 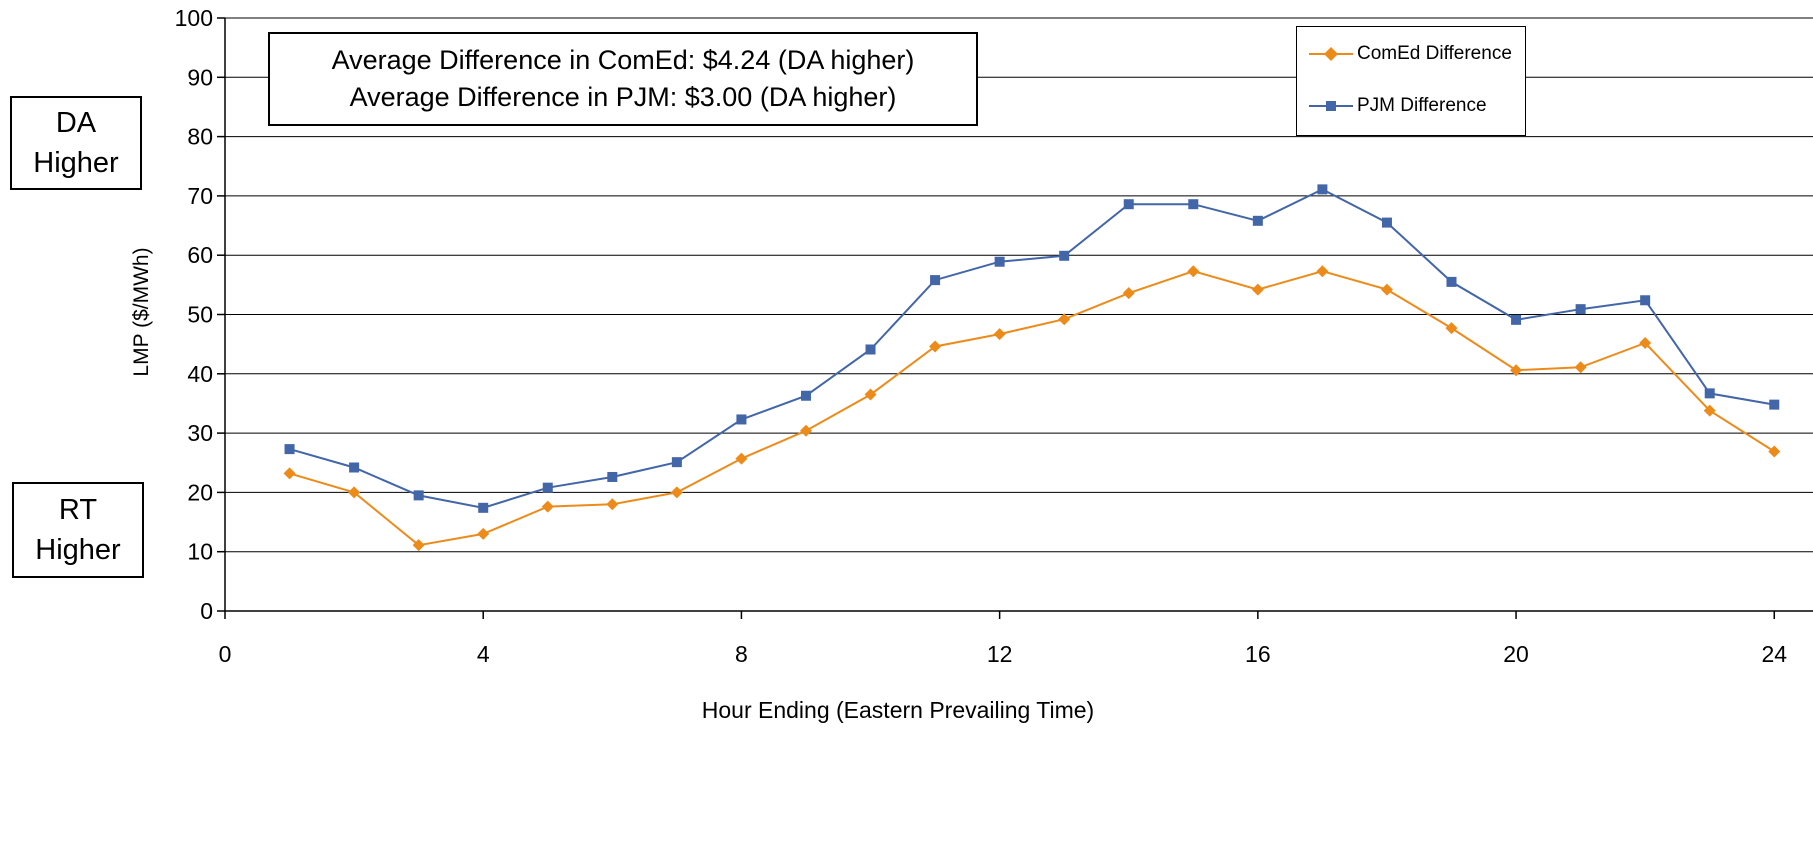 What do you see at coordinates (200, 492) in the screenshot?
I see `y-tick-label: 20` at bounding box center [200, 492].